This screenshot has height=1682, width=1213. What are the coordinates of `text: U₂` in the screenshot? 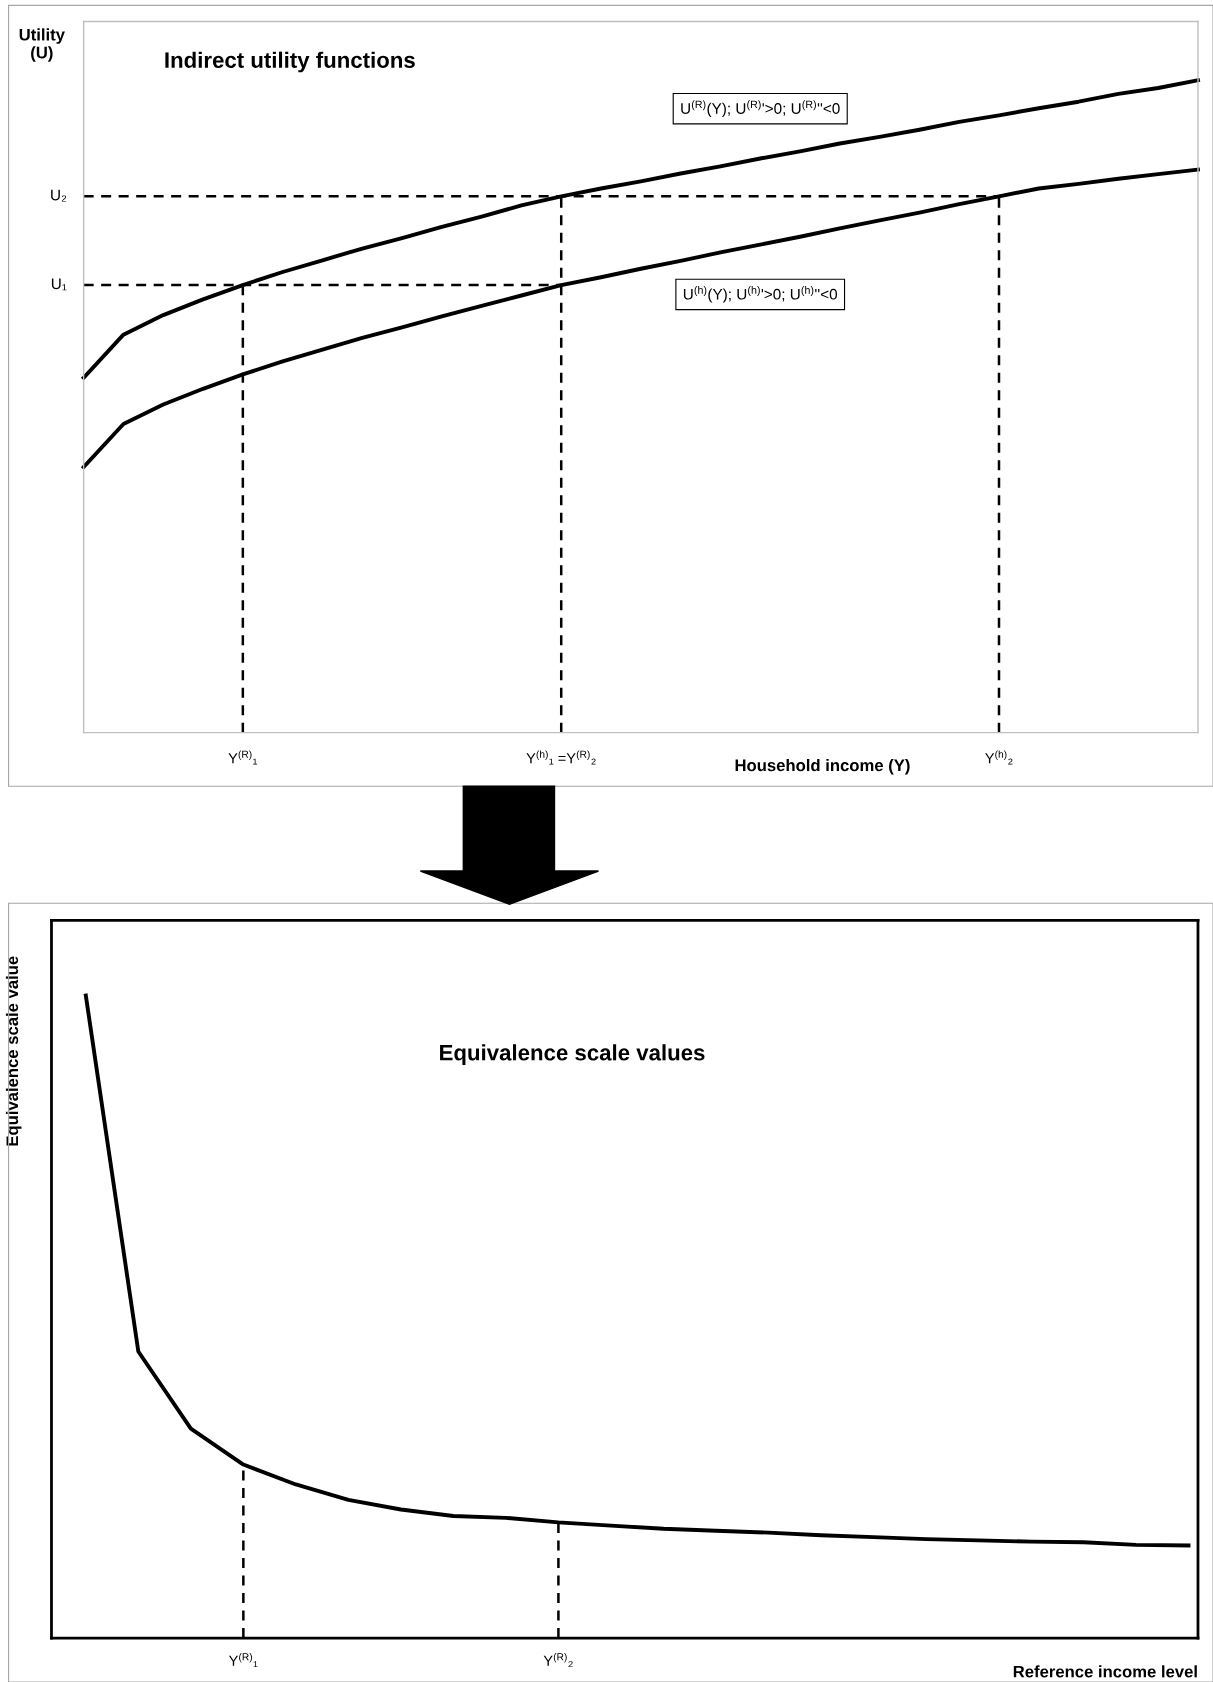 It's located at (59, 195).